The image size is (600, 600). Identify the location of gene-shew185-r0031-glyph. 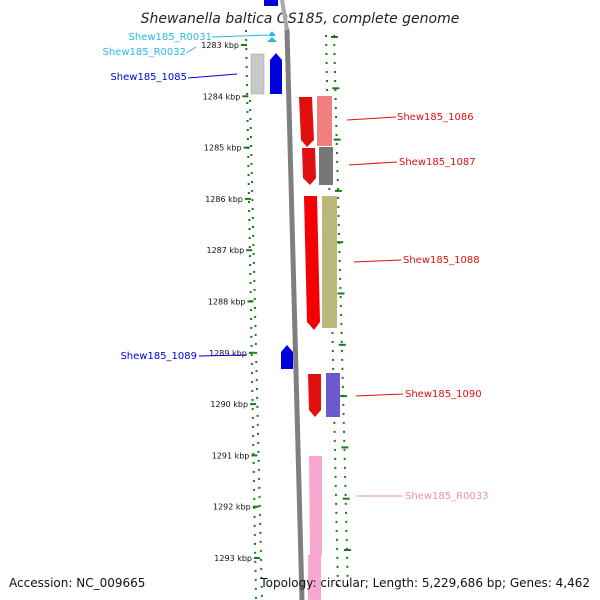
(272, 33).